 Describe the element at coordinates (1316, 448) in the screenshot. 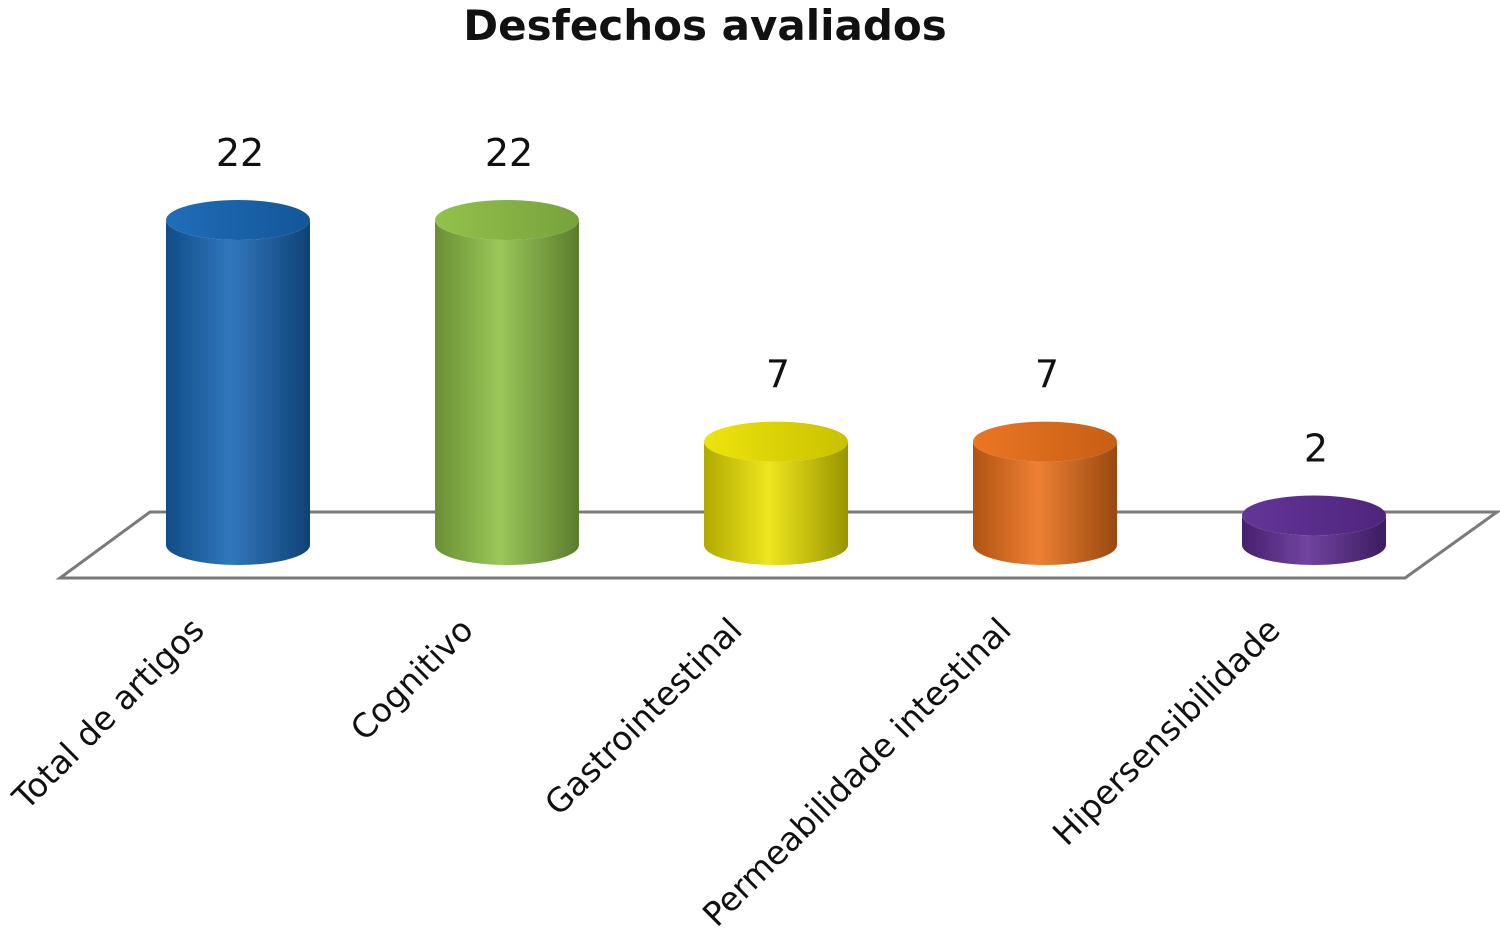

I see `data-label: 2` at that location.